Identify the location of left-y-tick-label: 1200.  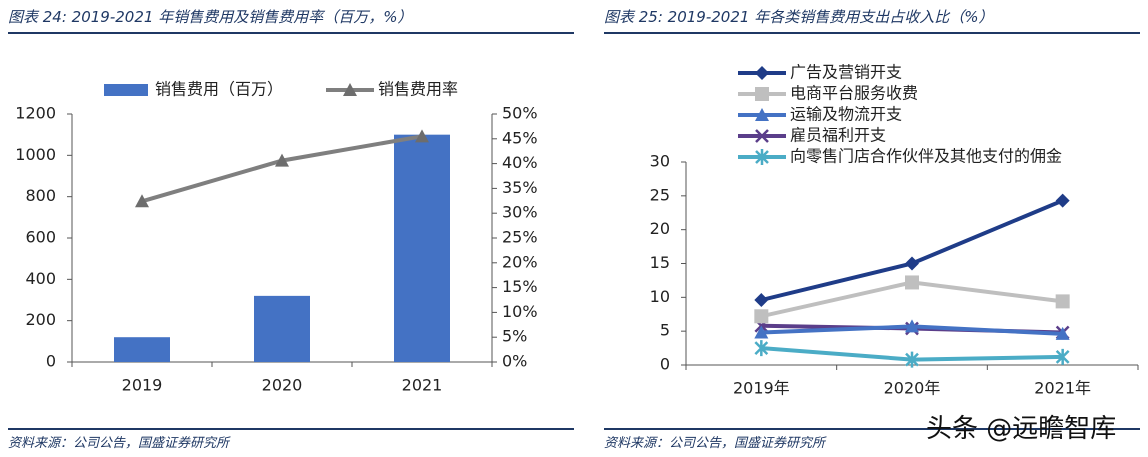
(35, 113).